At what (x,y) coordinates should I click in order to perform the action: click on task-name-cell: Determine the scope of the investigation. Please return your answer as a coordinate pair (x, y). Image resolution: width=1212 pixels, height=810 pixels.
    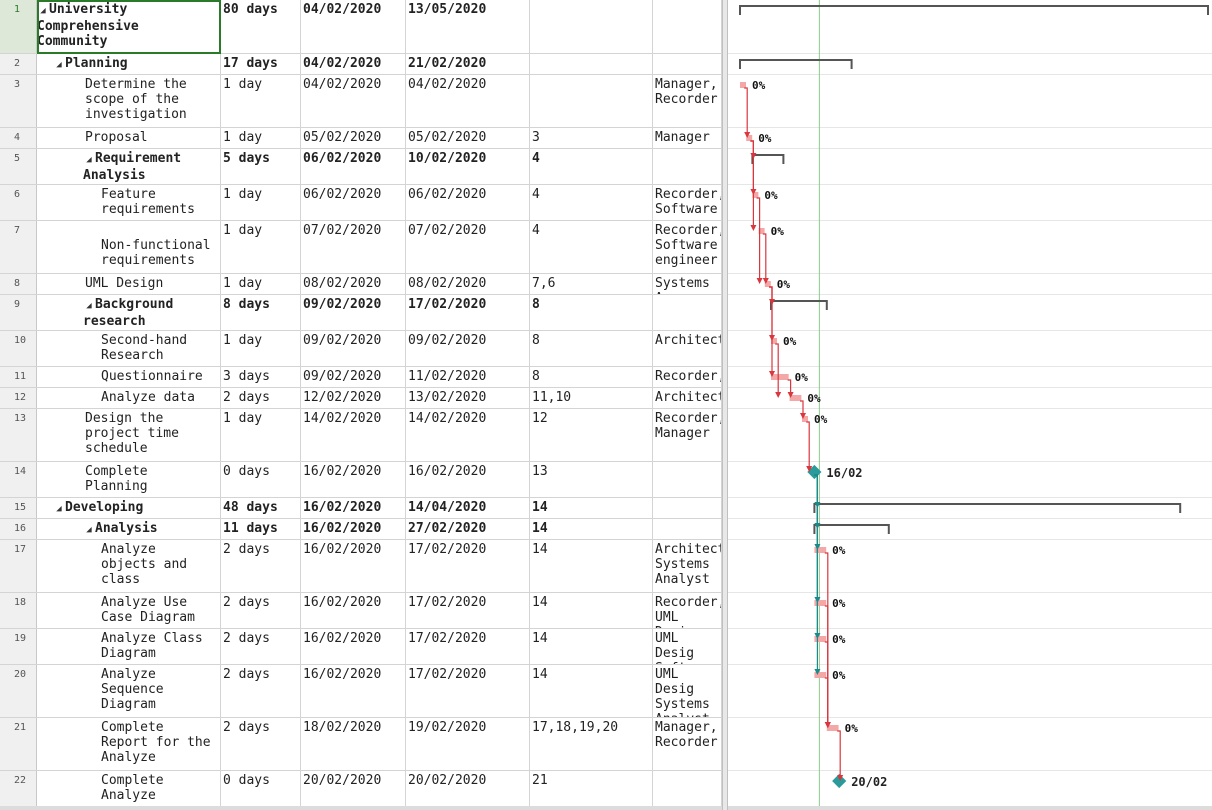
    Looking at the image, I should click on (129, 101).